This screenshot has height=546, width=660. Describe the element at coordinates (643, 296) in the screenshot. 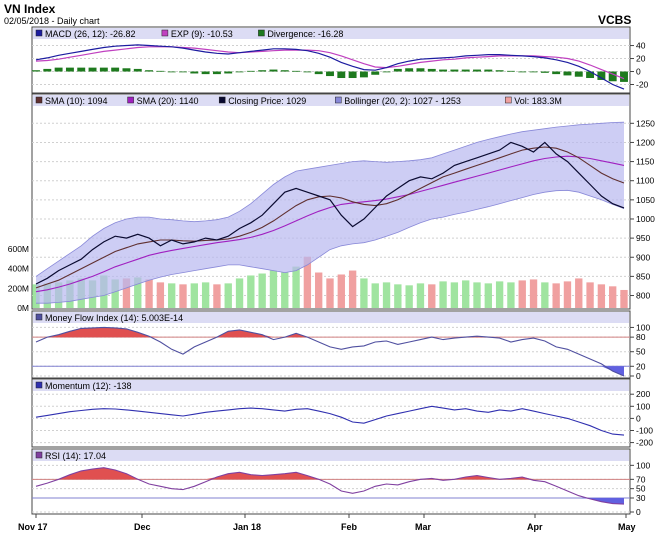

I see `y-tick-label: 800` at that location.